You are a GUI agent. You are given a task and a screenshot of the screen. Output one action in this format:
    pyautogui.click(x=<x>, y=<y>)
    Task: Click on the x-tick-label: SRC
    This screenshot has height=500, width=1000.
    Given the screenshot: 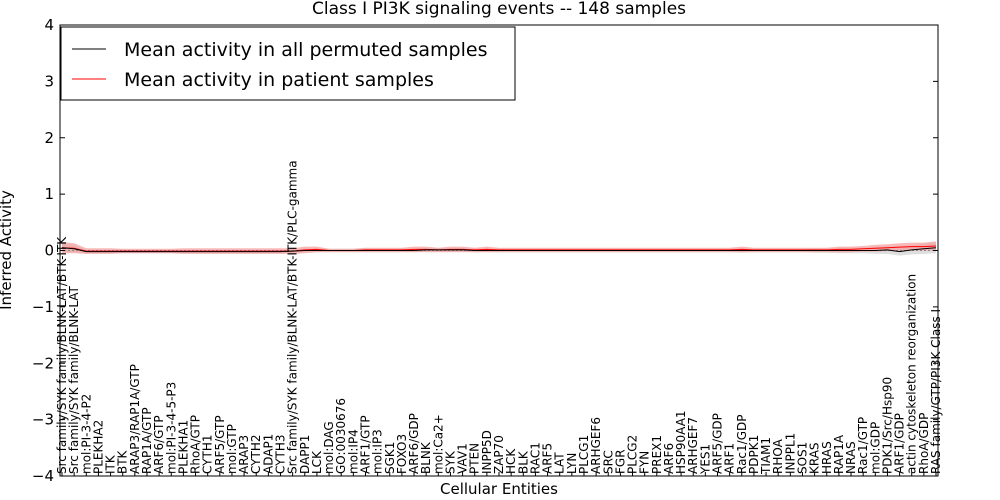 What is the action you would take?
    pyautogui.click(x=608, y=462)
    